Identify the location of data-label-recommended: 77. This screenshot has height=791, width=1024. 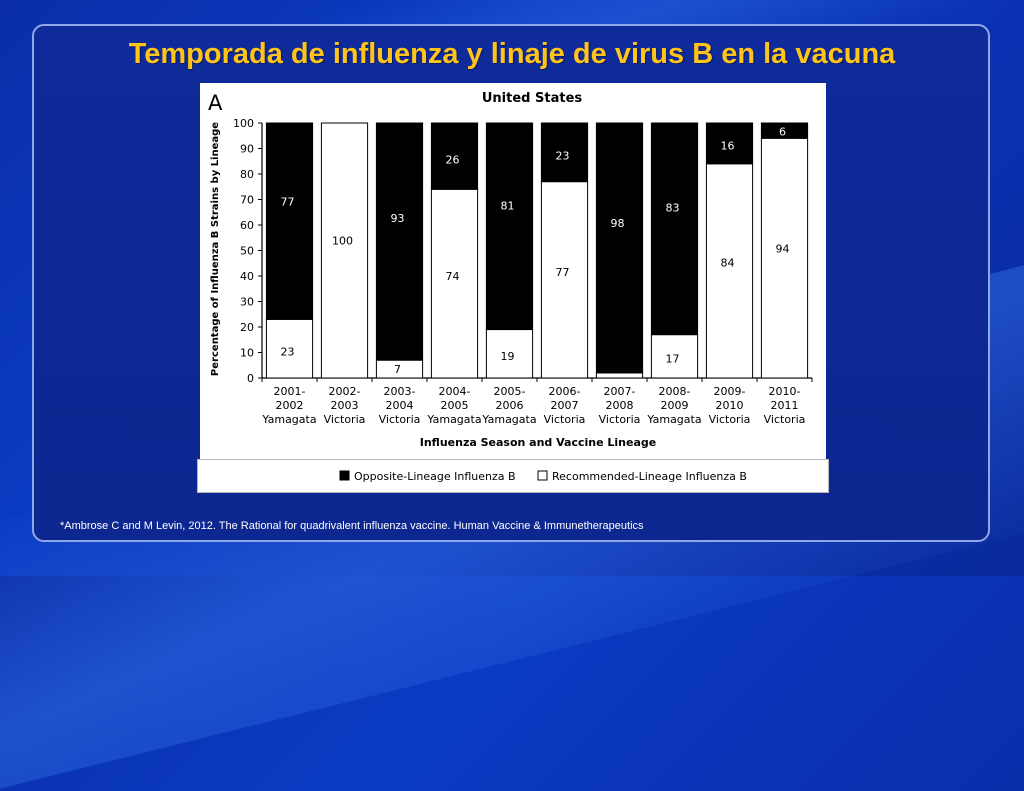
(563, 272).